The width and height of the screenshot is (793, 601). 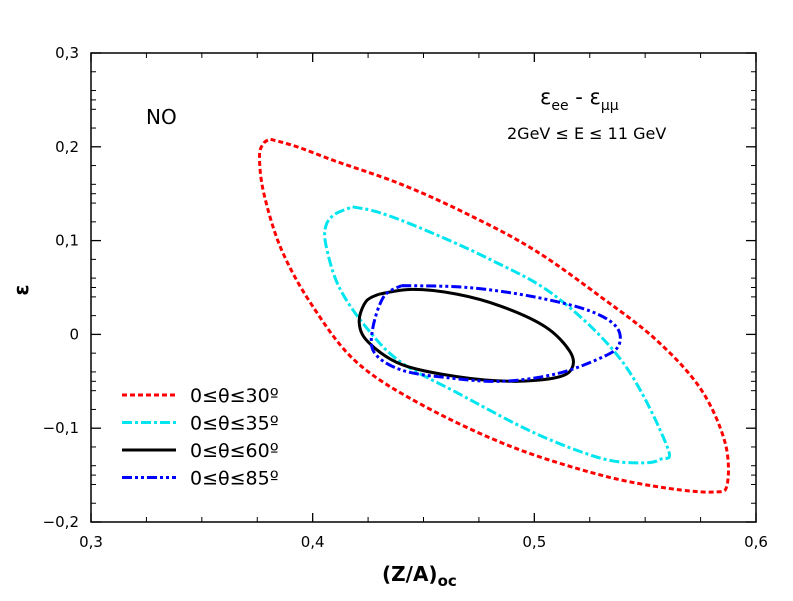 What do you see at coordinates (313, 542) in the screenshot?
I see `x-tick-label: 0,4` at bounding box center [313, 542].